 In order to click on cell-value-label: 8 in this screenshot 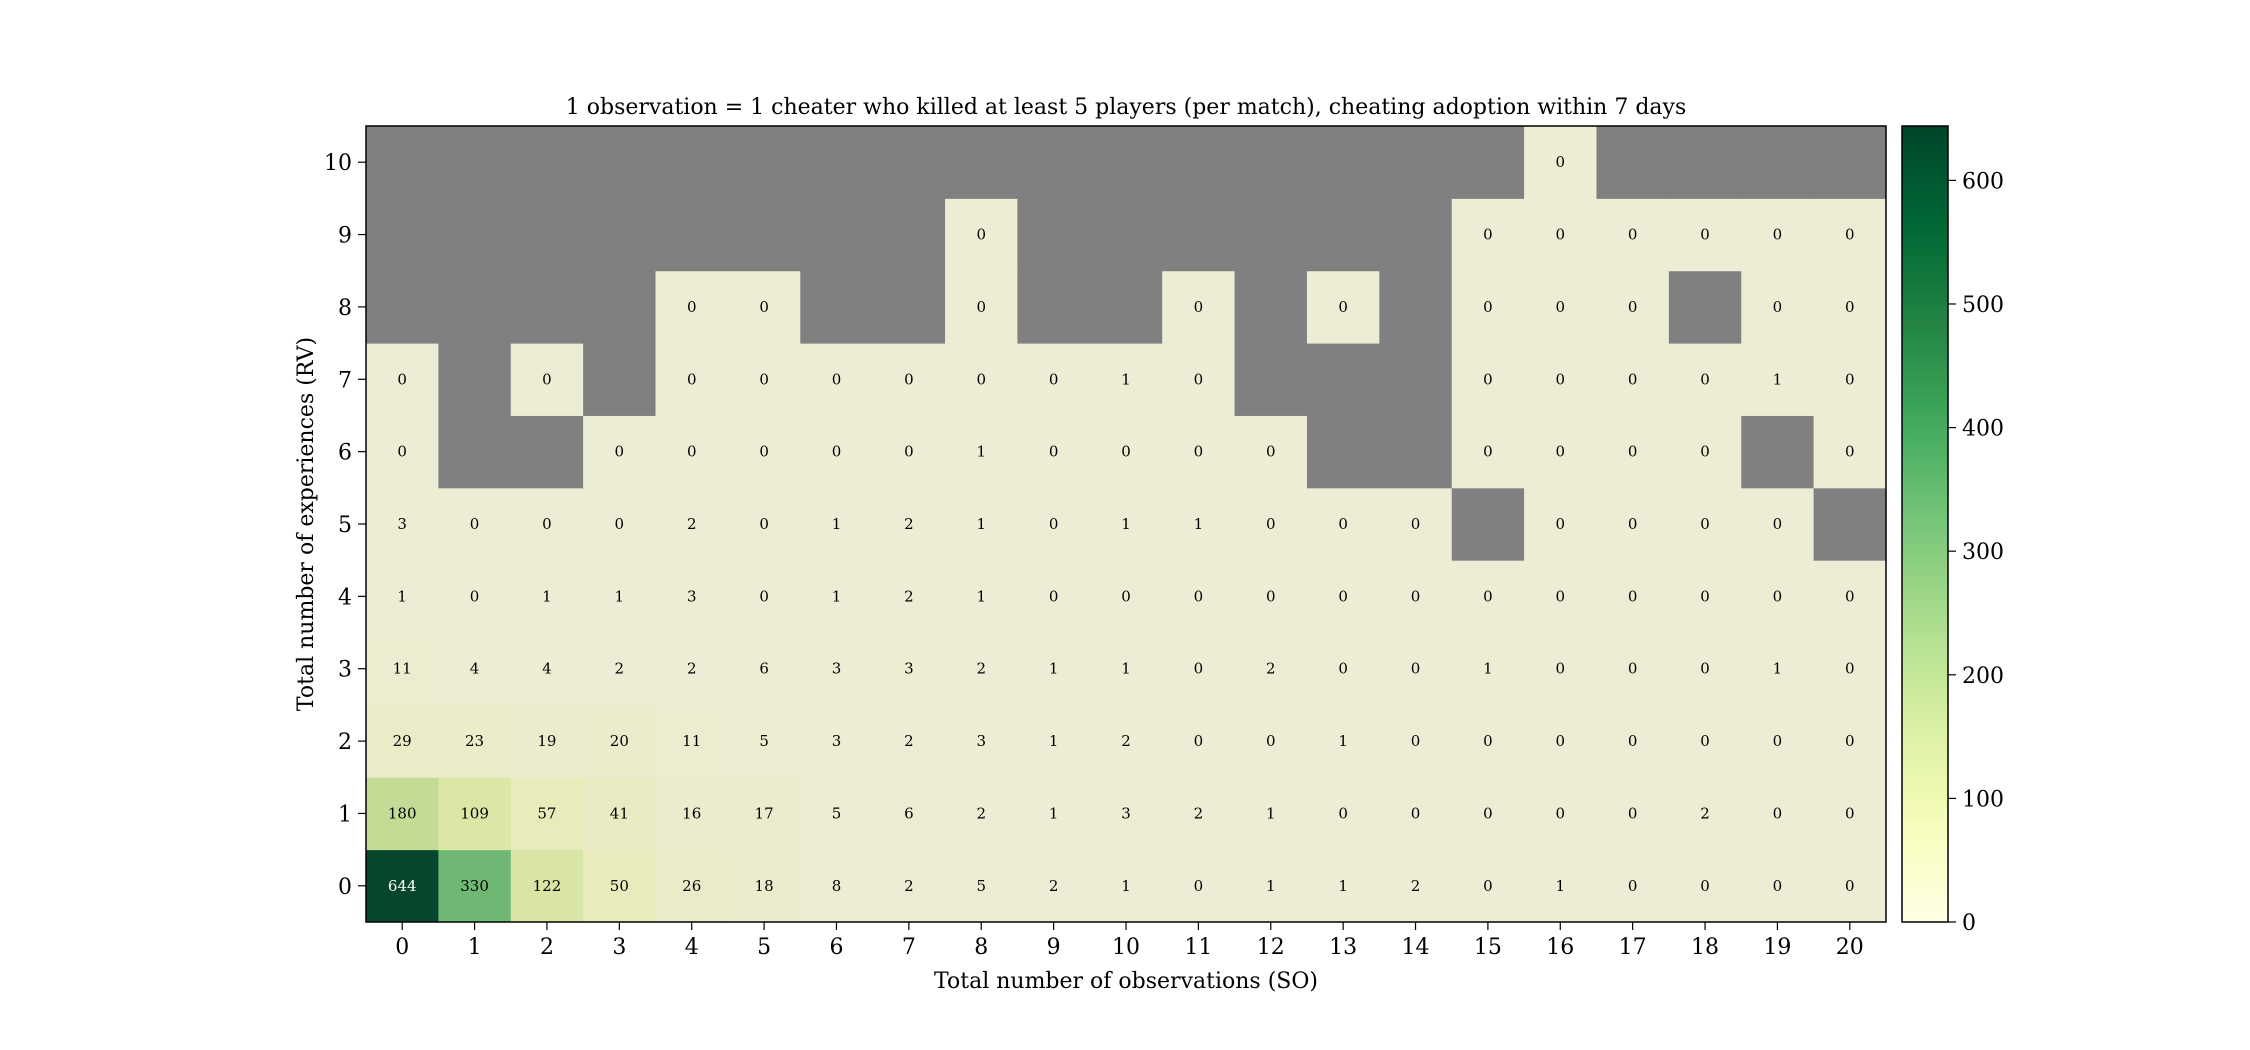, I will do `click(837, 886)`.